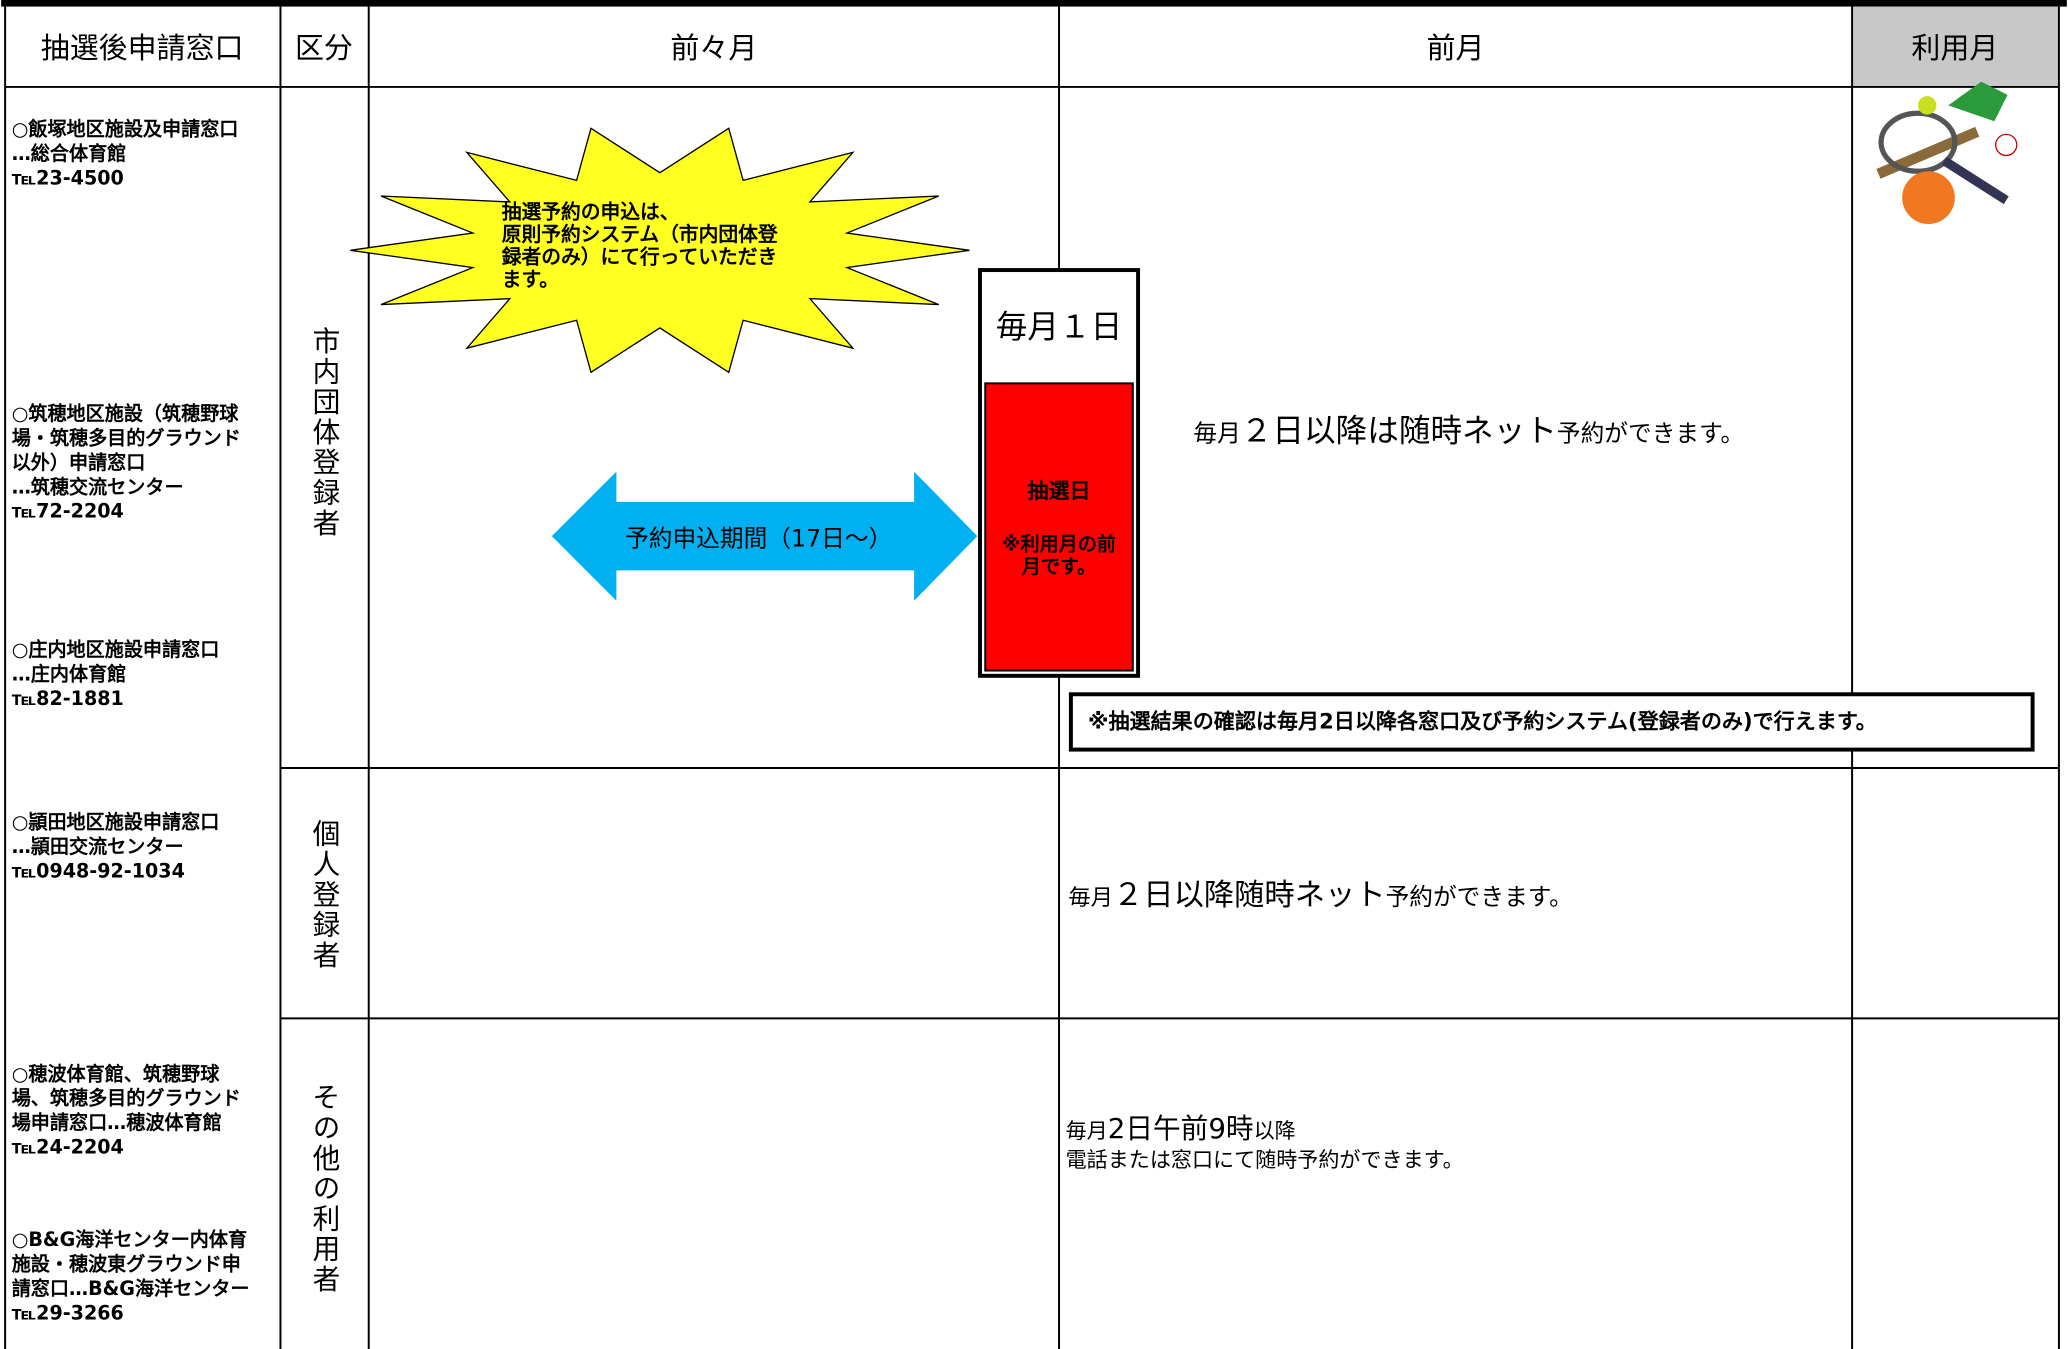 This screenshot has width=2068, height=1349. I want to click on window-line: ℡0948-92-1034, so click(98, 870).